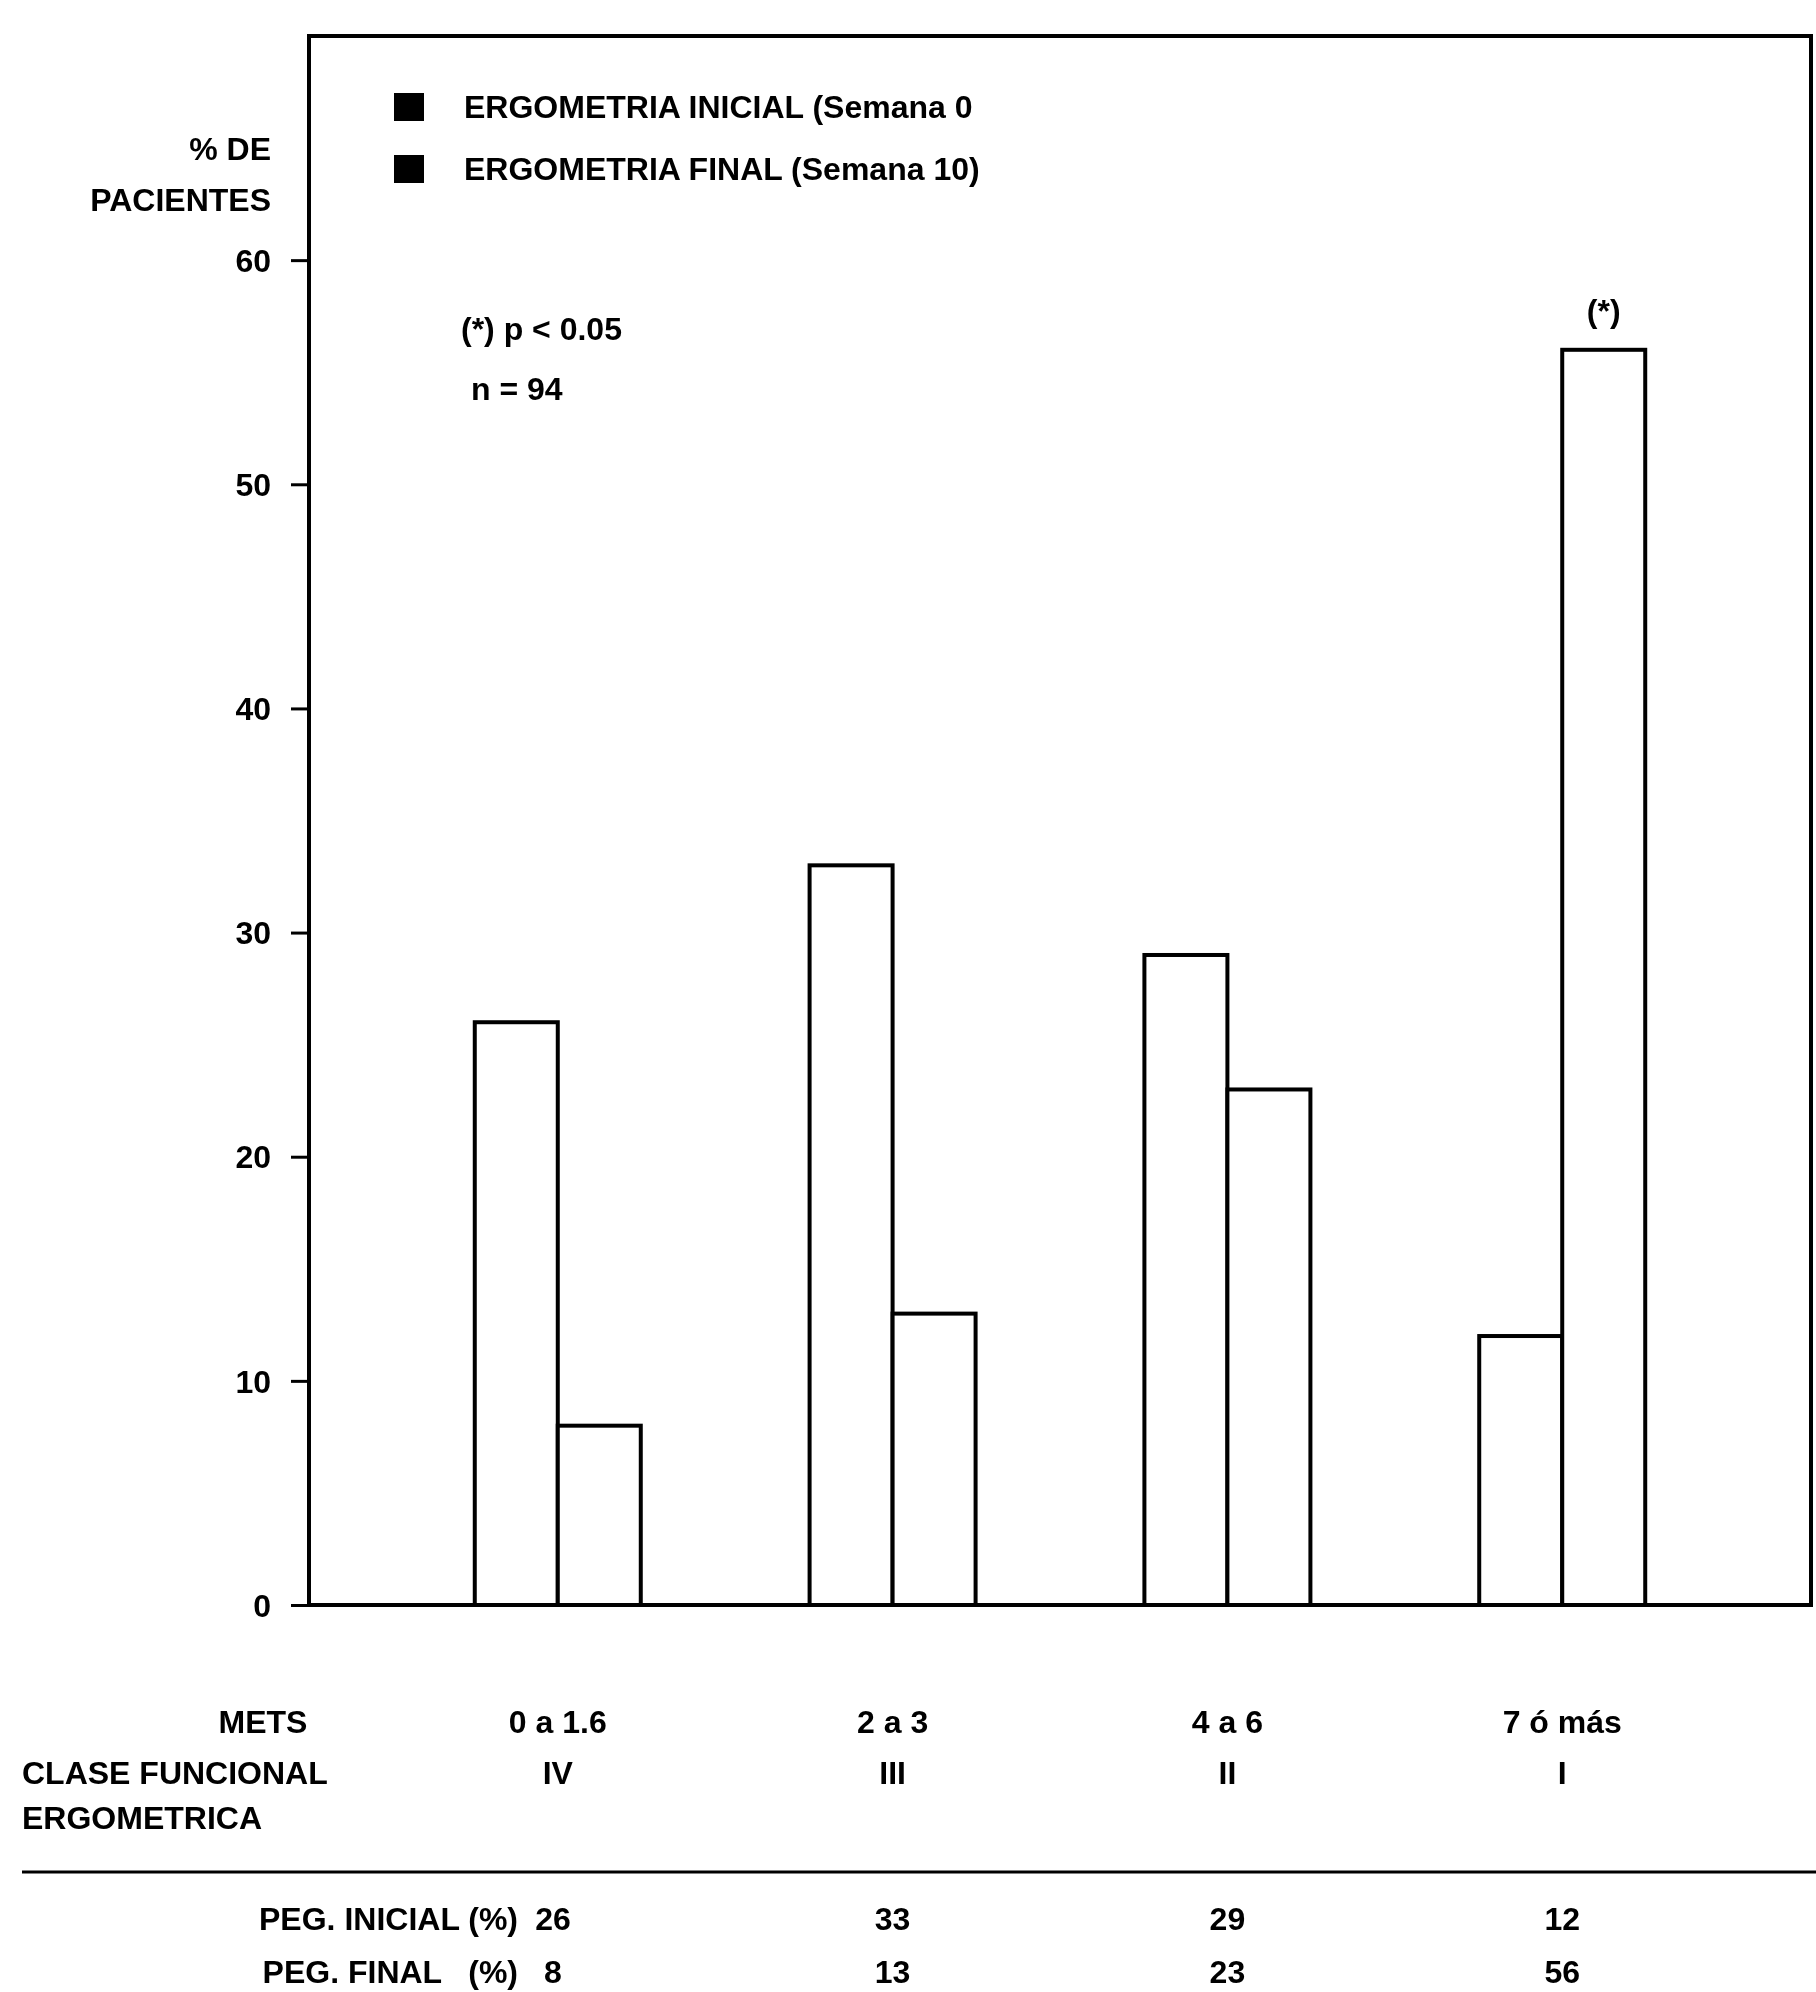 Image resolution: width=1816 pixels, height=1992 pixels. Describe the element at coordinates (253, 260) in the screenshot. I see `y-tick-label: 60` at that location.